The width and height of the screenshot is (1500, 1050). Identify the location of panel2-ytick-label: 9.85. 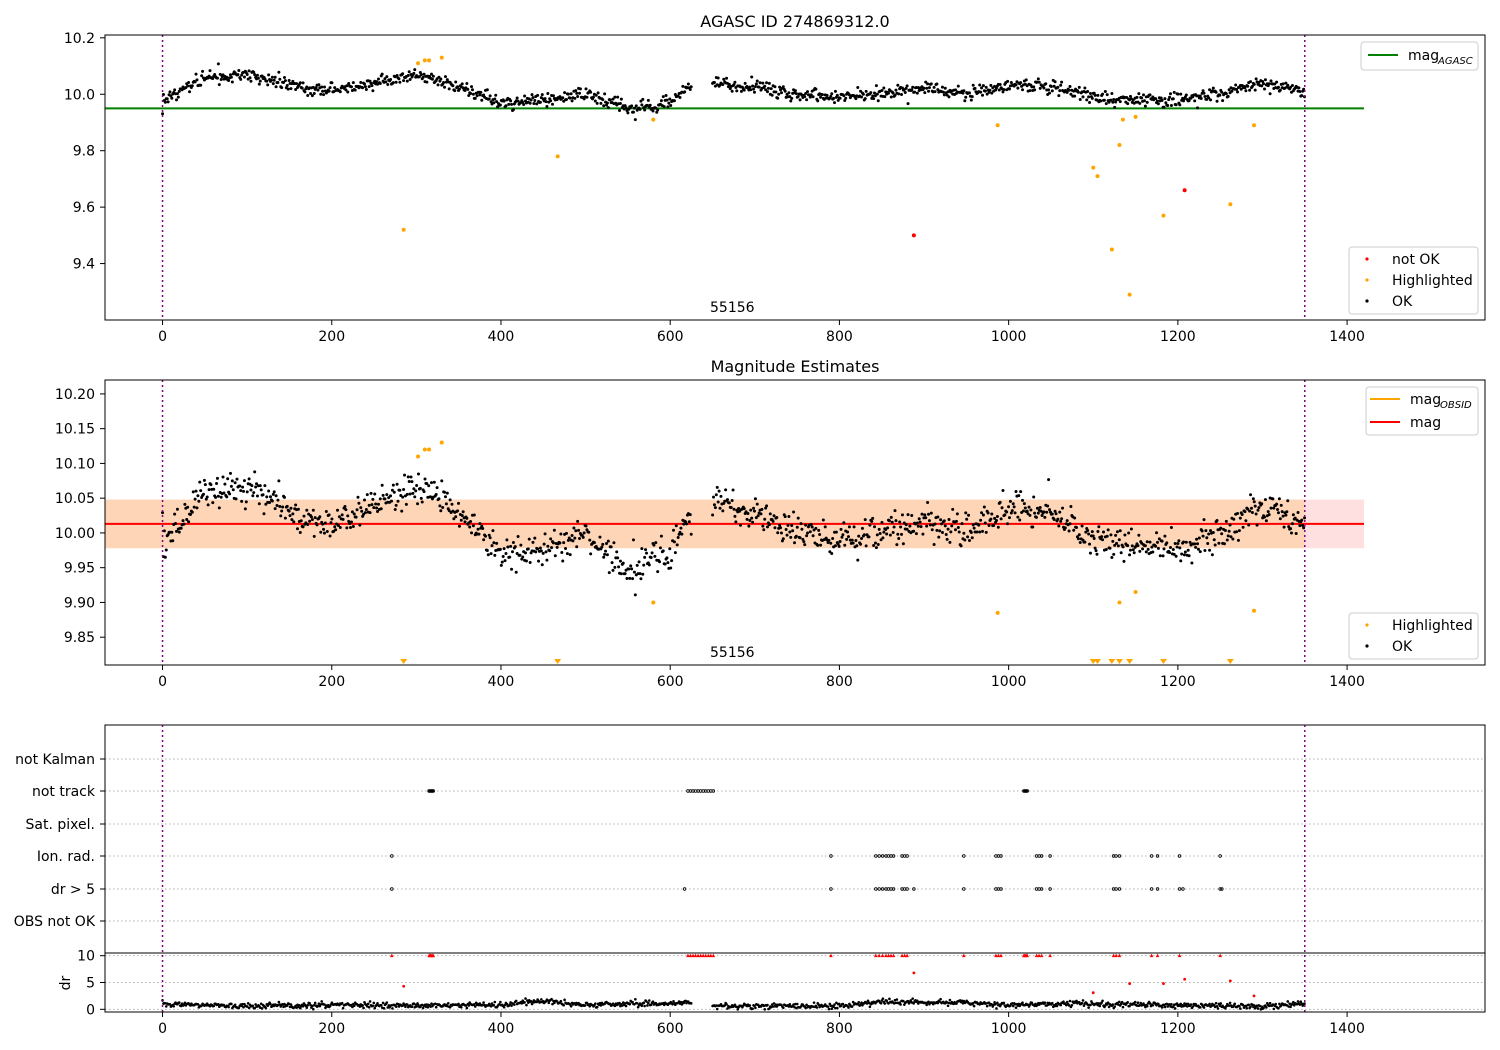
(79, 638).